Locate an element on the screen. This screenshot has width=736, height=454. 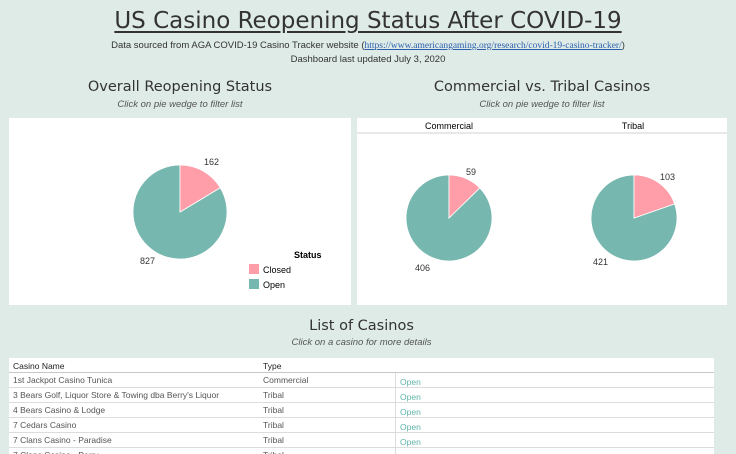
last-updated: Dashboard last updated July 3, 2020 is located at coordinates (368, 59).